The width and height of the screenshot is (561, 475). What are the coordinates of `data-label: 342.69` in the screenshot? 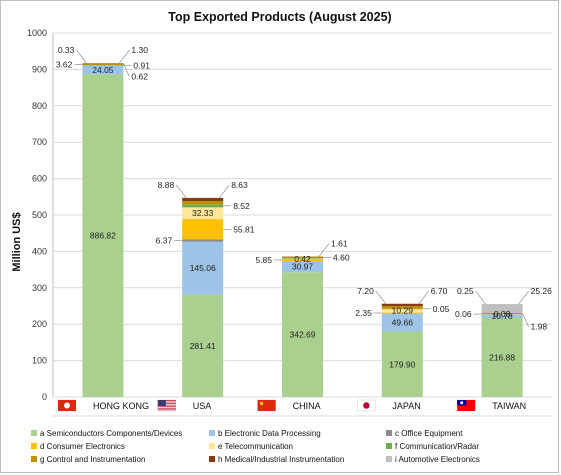 It's located at (303, 335).